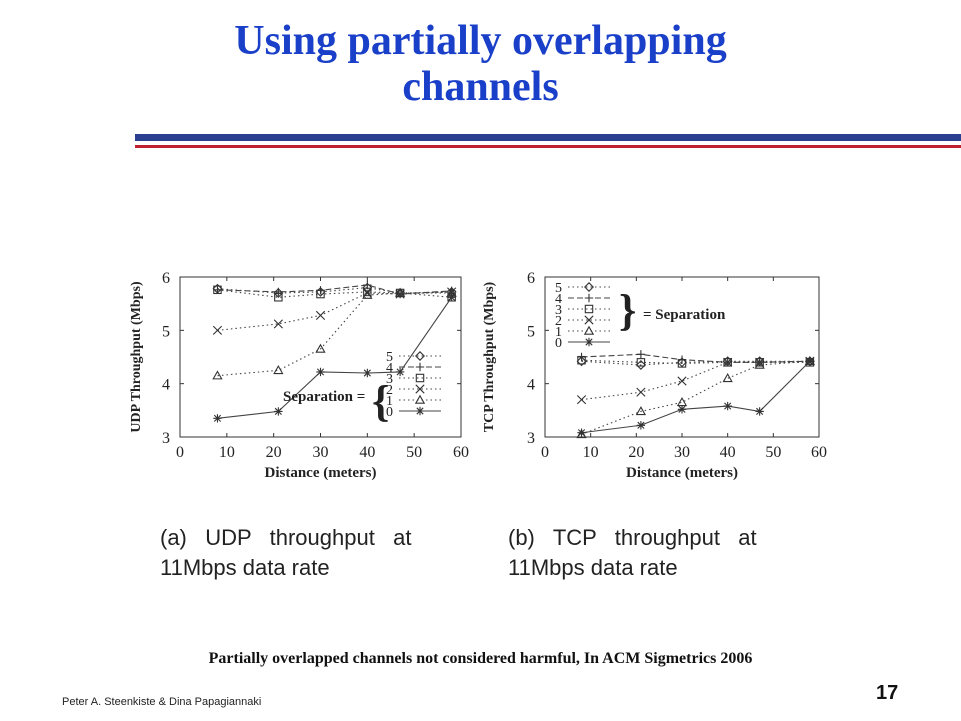 This screenshot has height=721, width=961. I want to click on legend-title: Separation =, so click(324, 397).